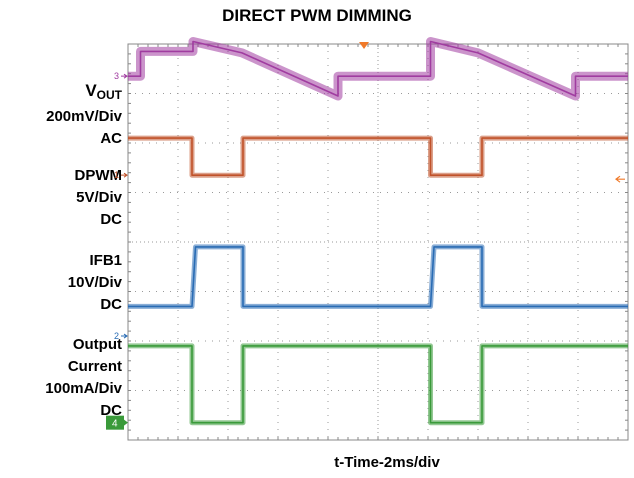  What do you see at coordinates (91, 90) in the screenshot?
I see `vout-name-main: V` at bounding box center [91, 90].